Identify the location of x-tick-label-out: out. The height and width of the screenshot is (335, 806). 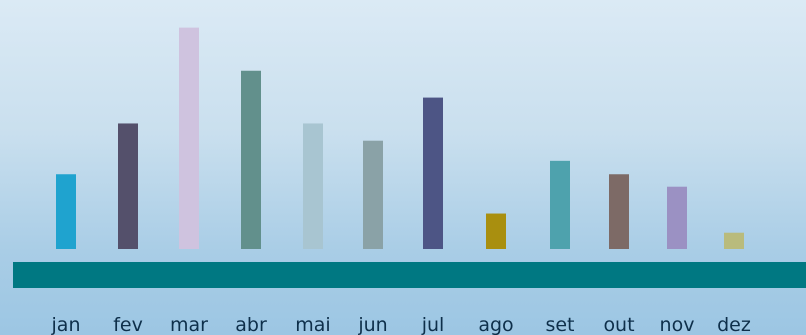
(618, 324).